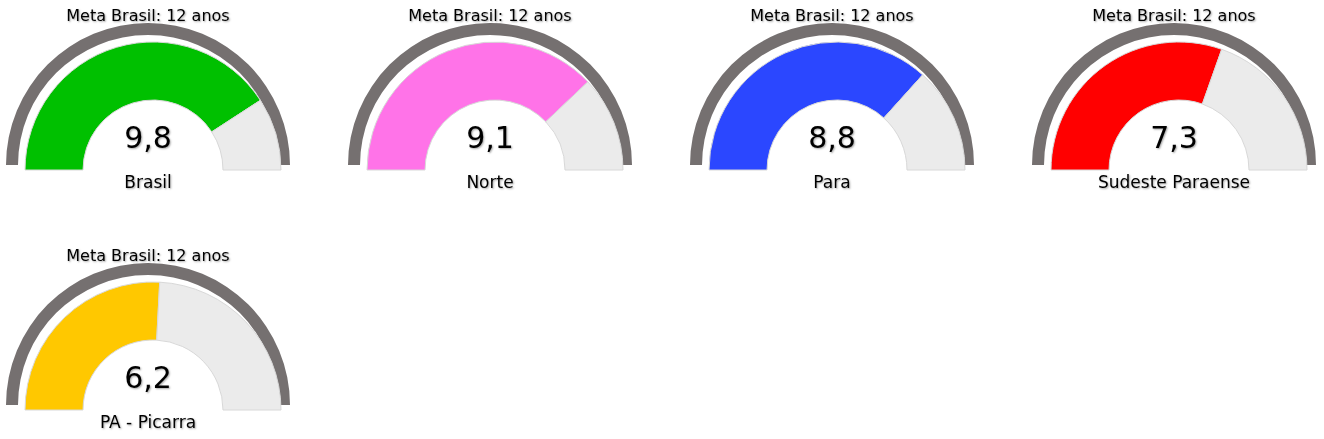 The image size is (1324, 439). What do you see at coordinates (490, 182) in the screenshot?
I see `text: Norte` at bounding box center [490, 182].